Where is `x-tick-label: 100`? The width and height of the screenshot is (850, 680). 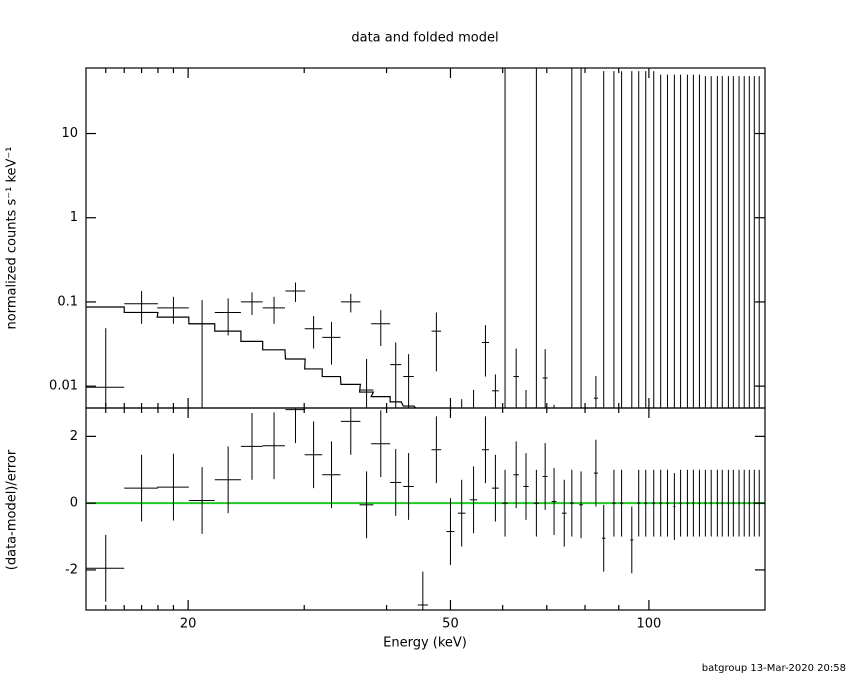
x-tick-label: 100 is located at coordinates (648, 624).